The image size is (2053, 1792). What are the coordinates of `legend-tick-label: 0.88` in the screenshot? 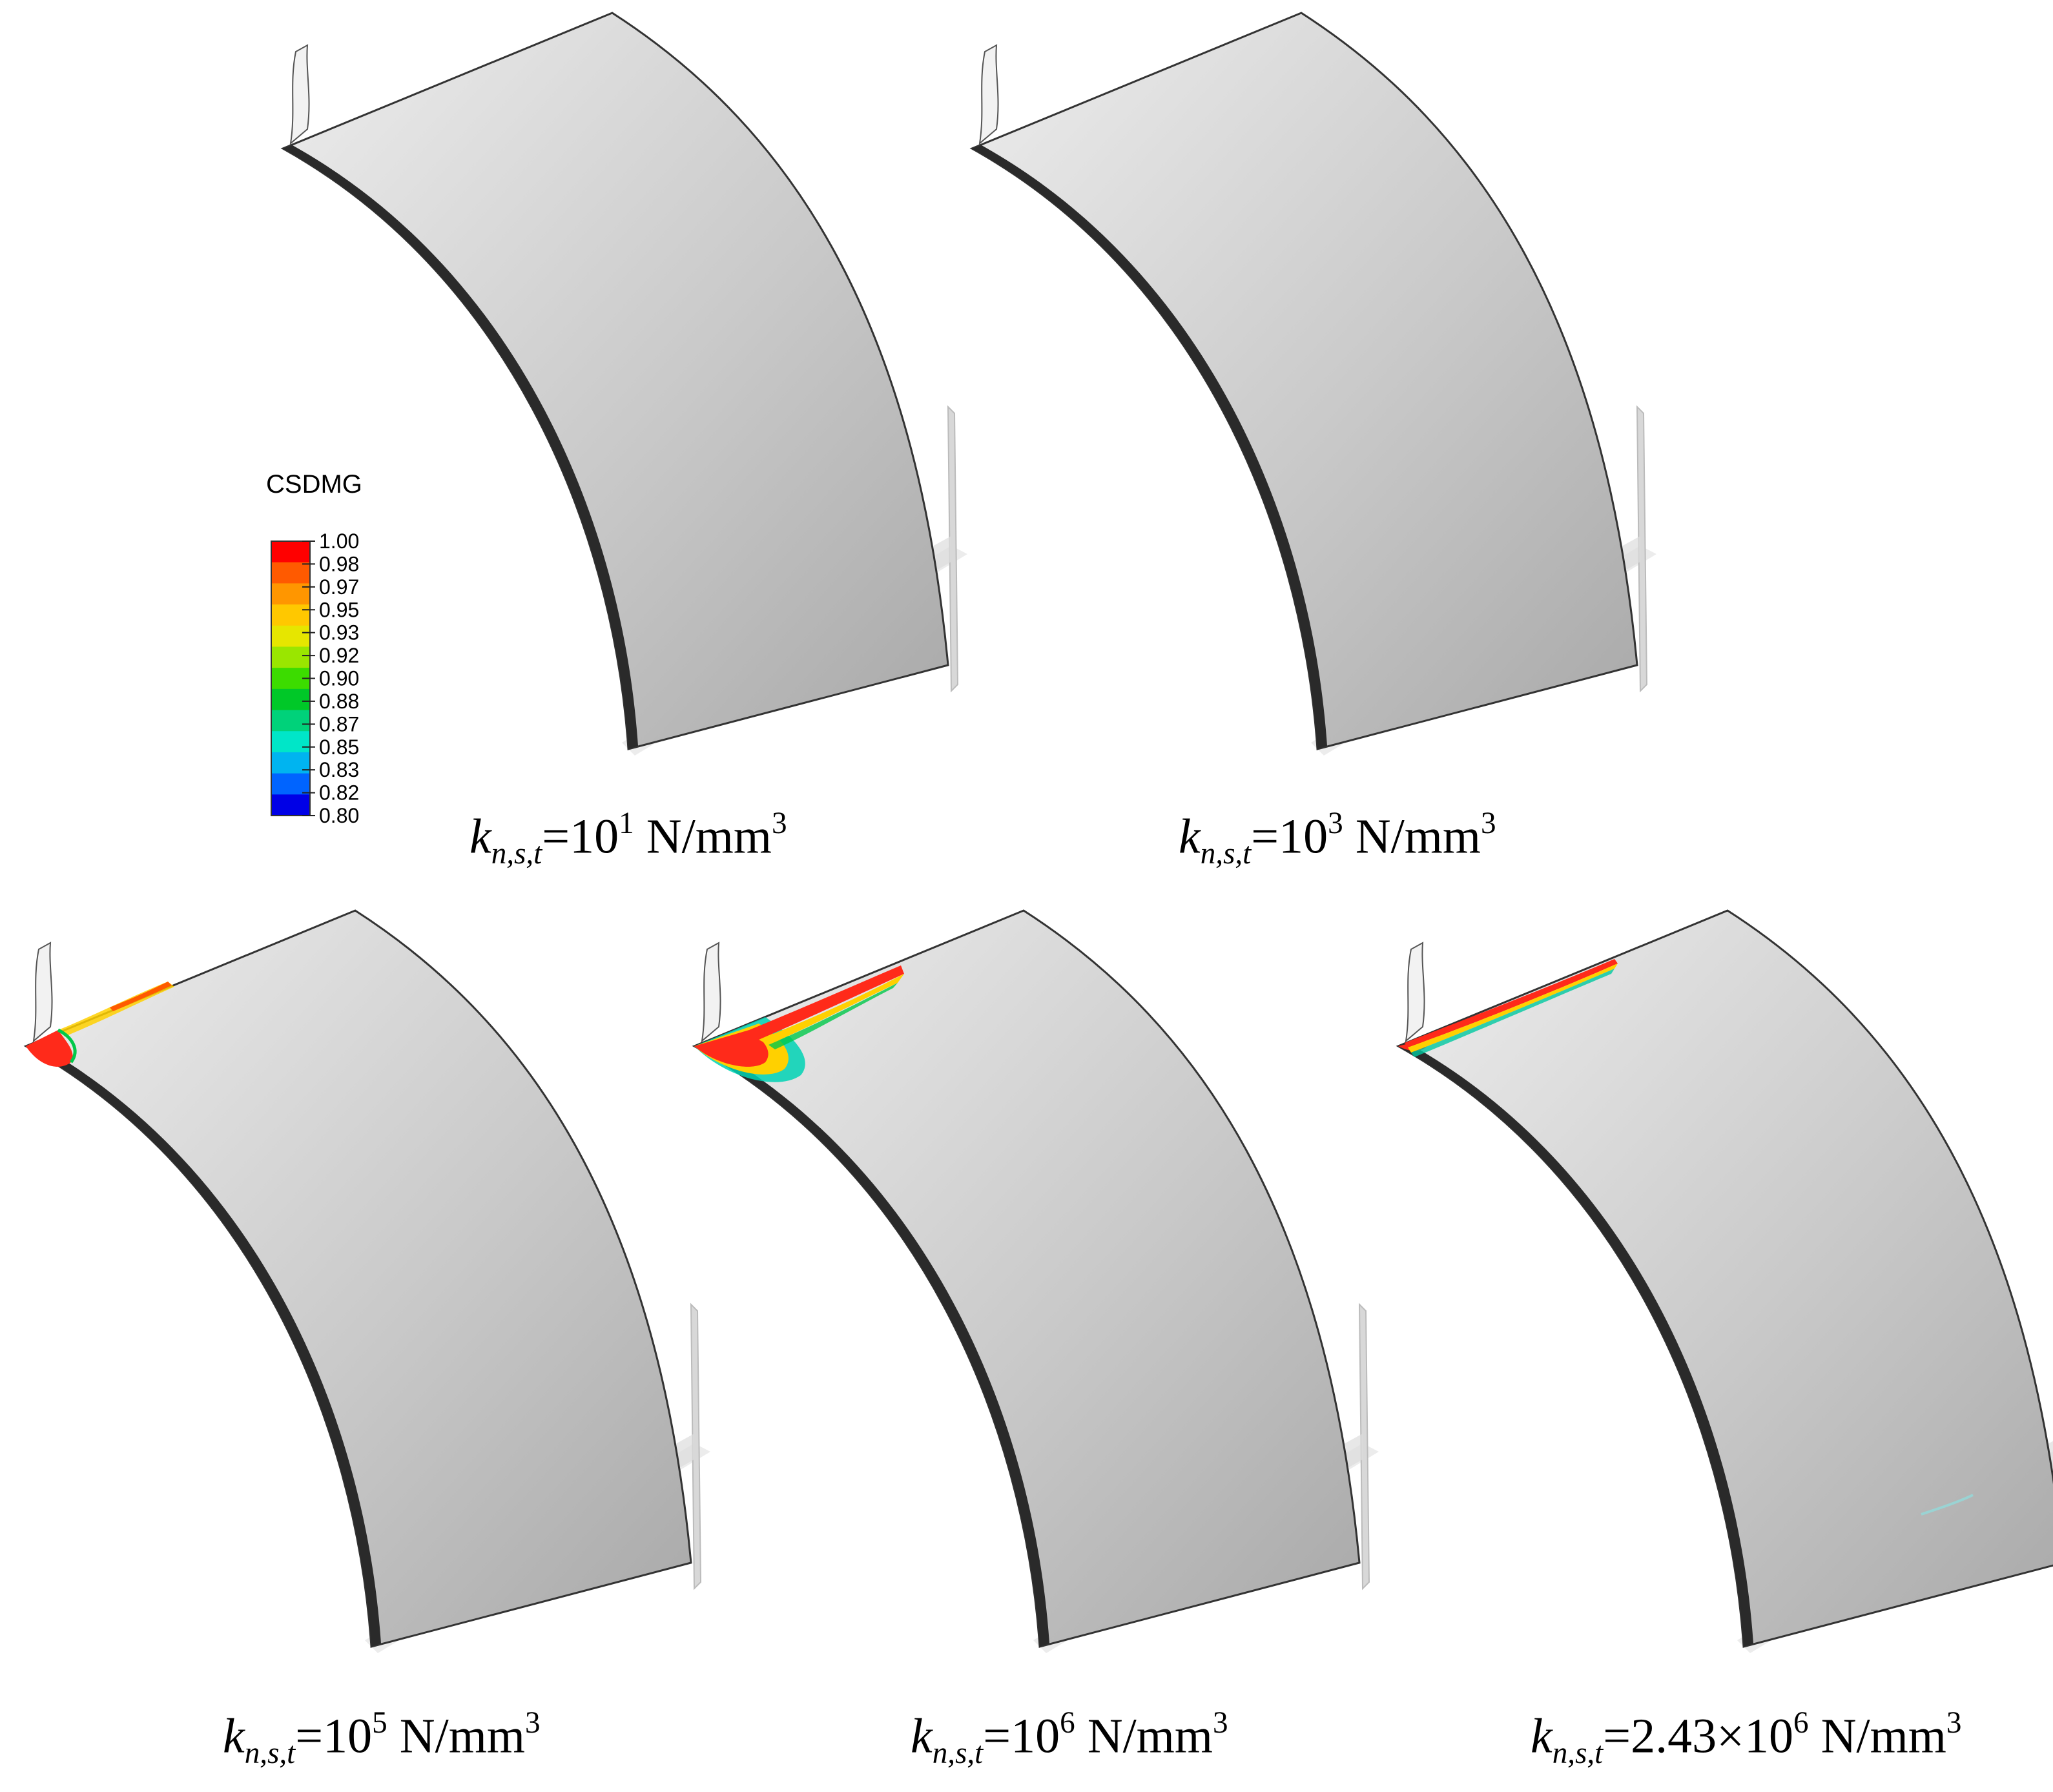 It's located at (339, 701).